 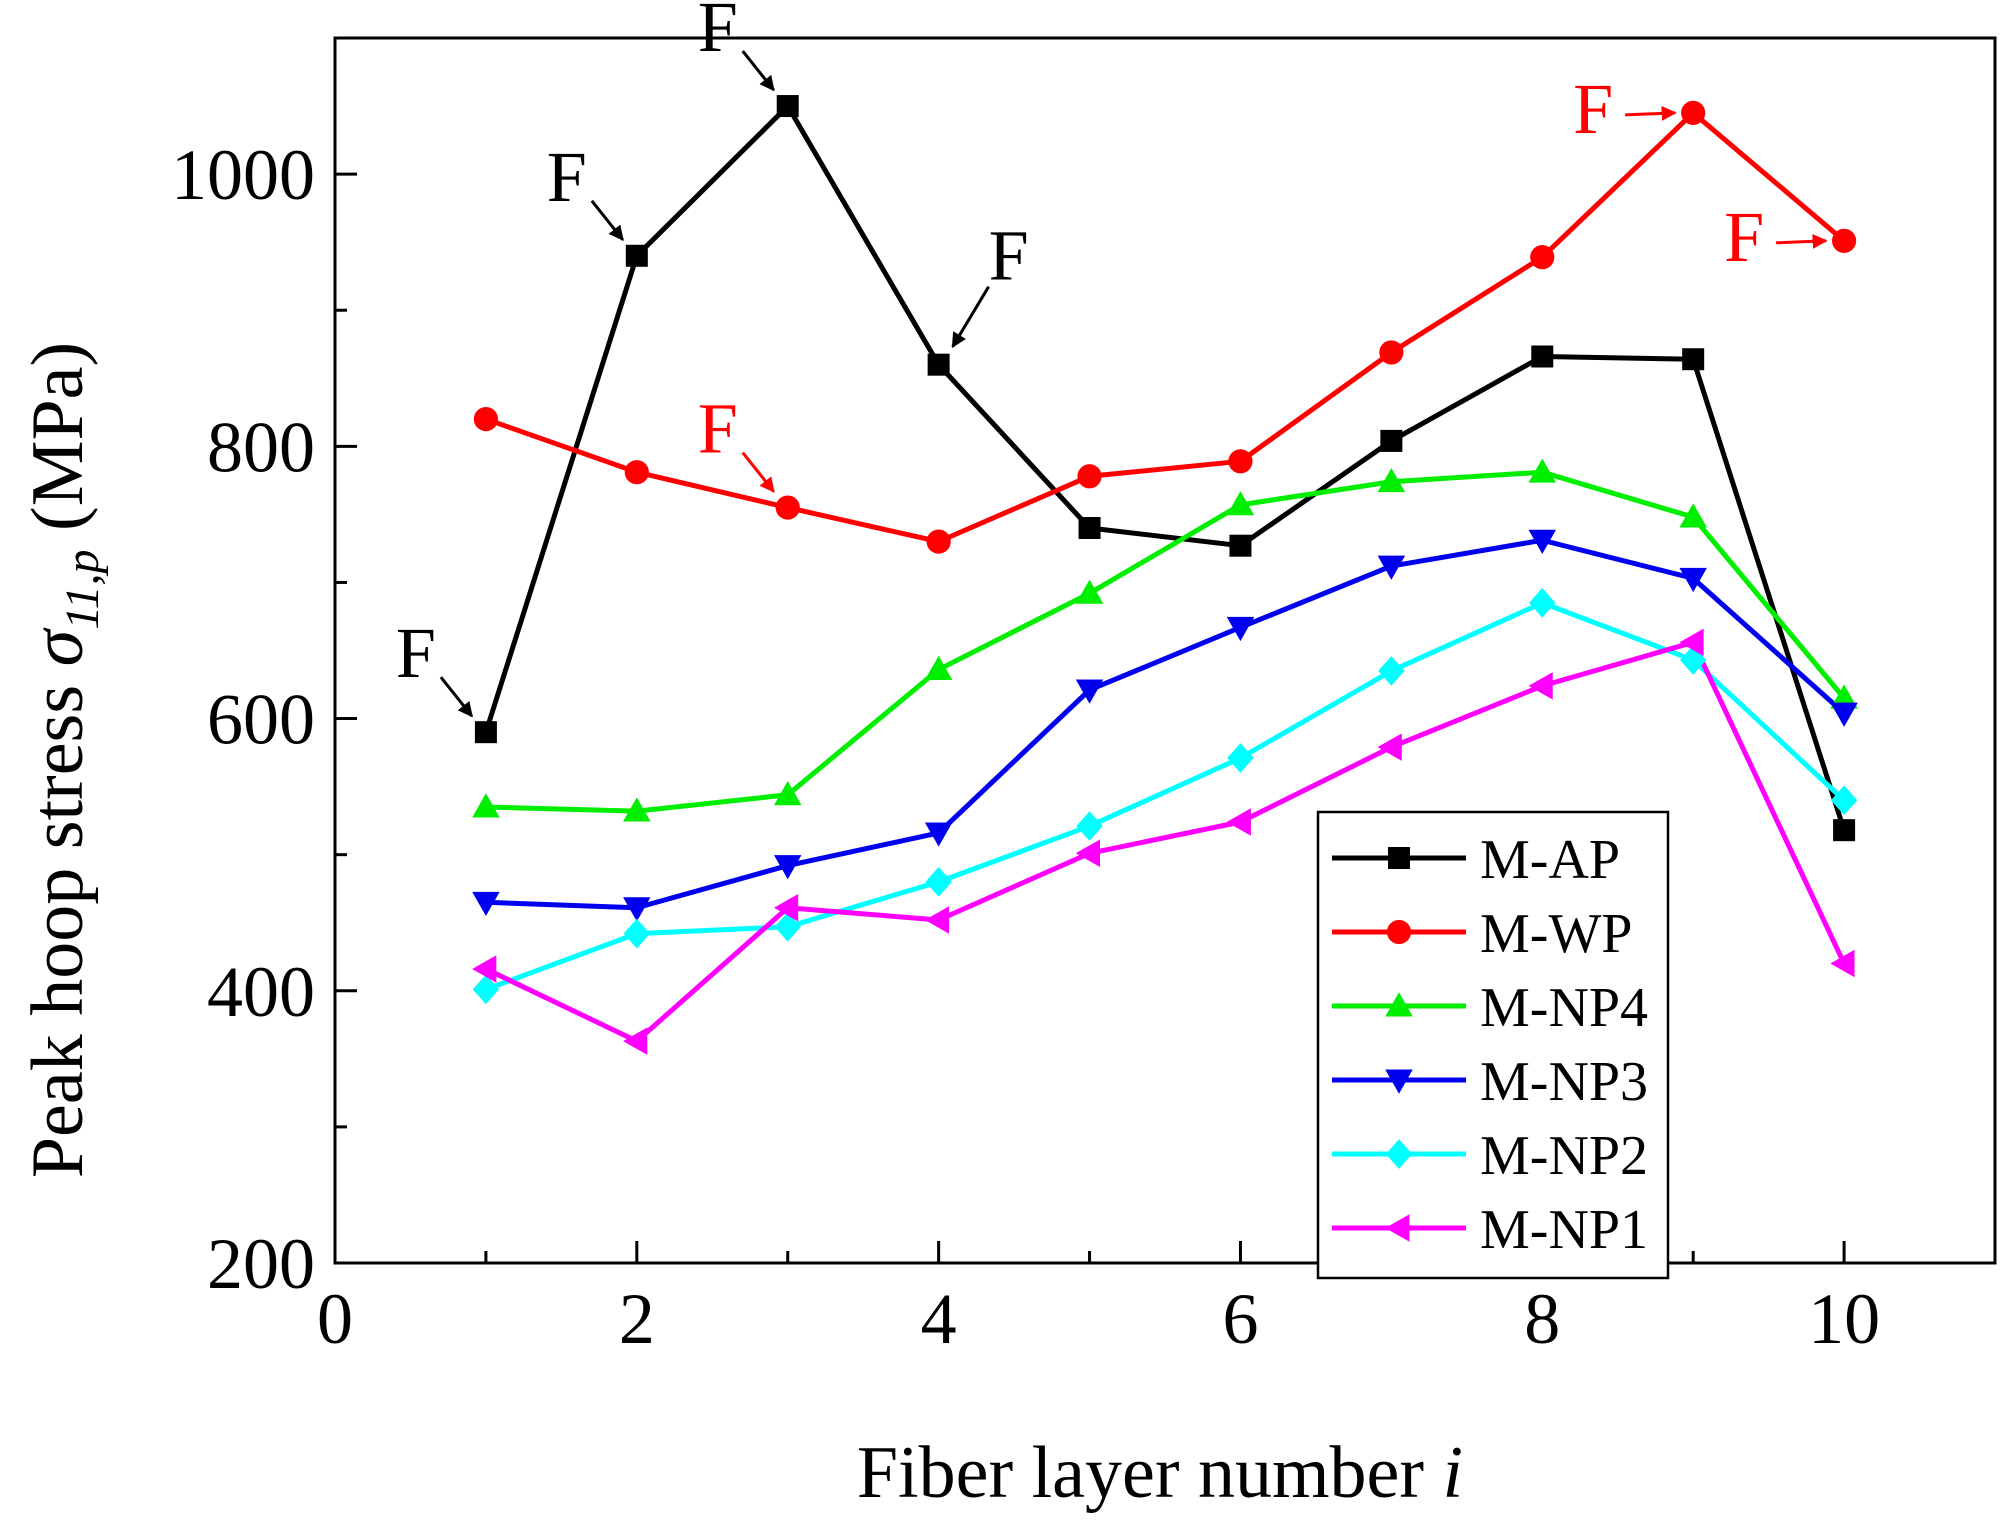 I want to click on x-tick-labels: 0 2 4 6 8 10, so click(x=1098, y=1319).